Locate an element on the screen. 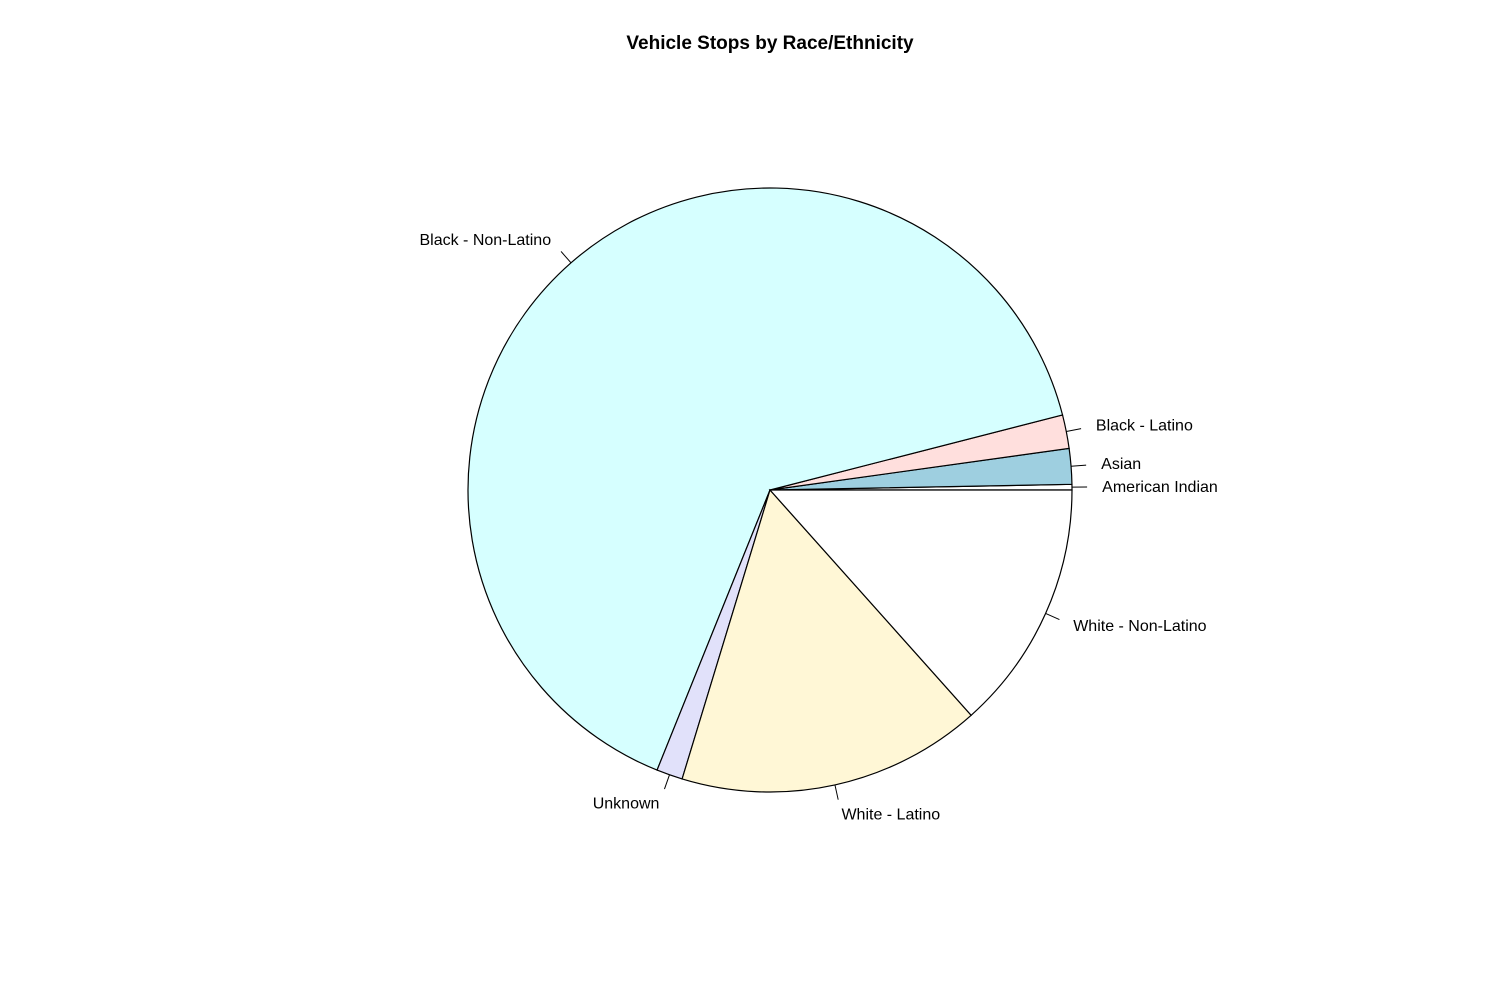 The image size is (1500, 1000). slice-label: Black - Non-Latino is located at coordinates (485, 240).